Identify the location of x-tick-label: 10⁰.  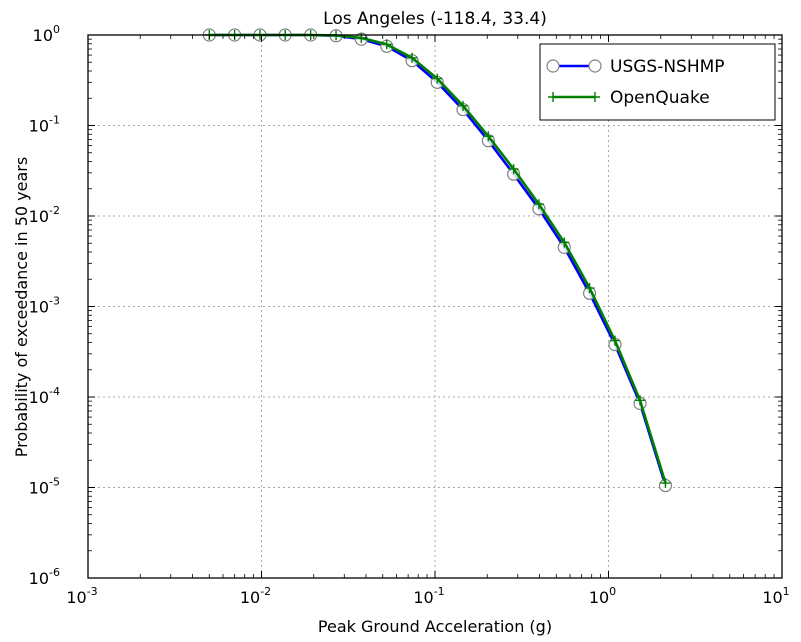
(602, 596).